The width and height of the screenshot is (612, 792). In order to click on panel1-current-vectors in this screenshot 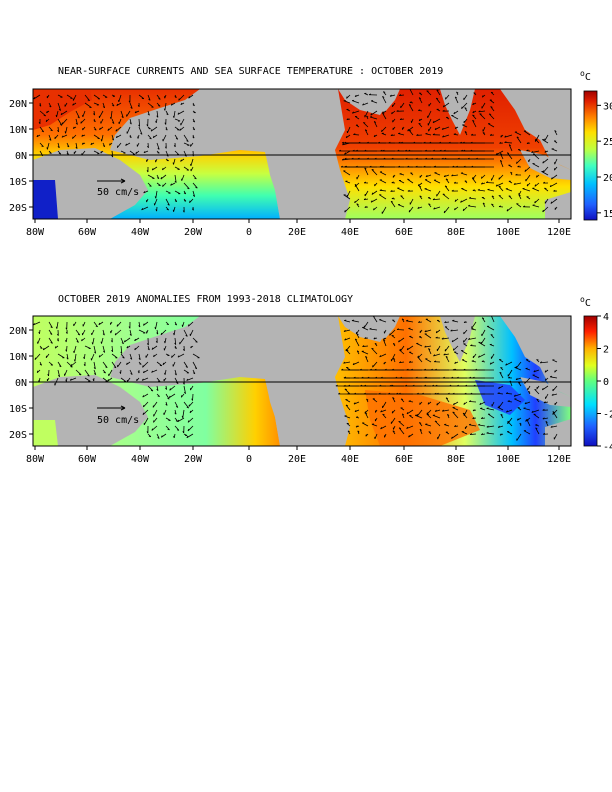, I will do `click(295, 151)`.